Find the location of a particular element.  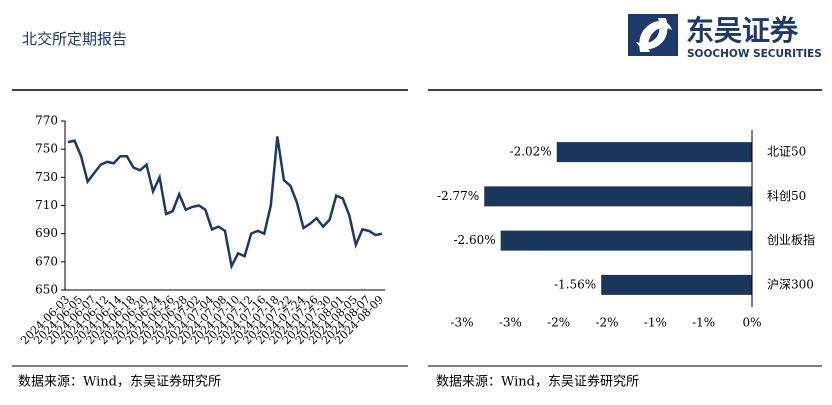

y-tick-label: 730 is located at coordinates (46, 177).